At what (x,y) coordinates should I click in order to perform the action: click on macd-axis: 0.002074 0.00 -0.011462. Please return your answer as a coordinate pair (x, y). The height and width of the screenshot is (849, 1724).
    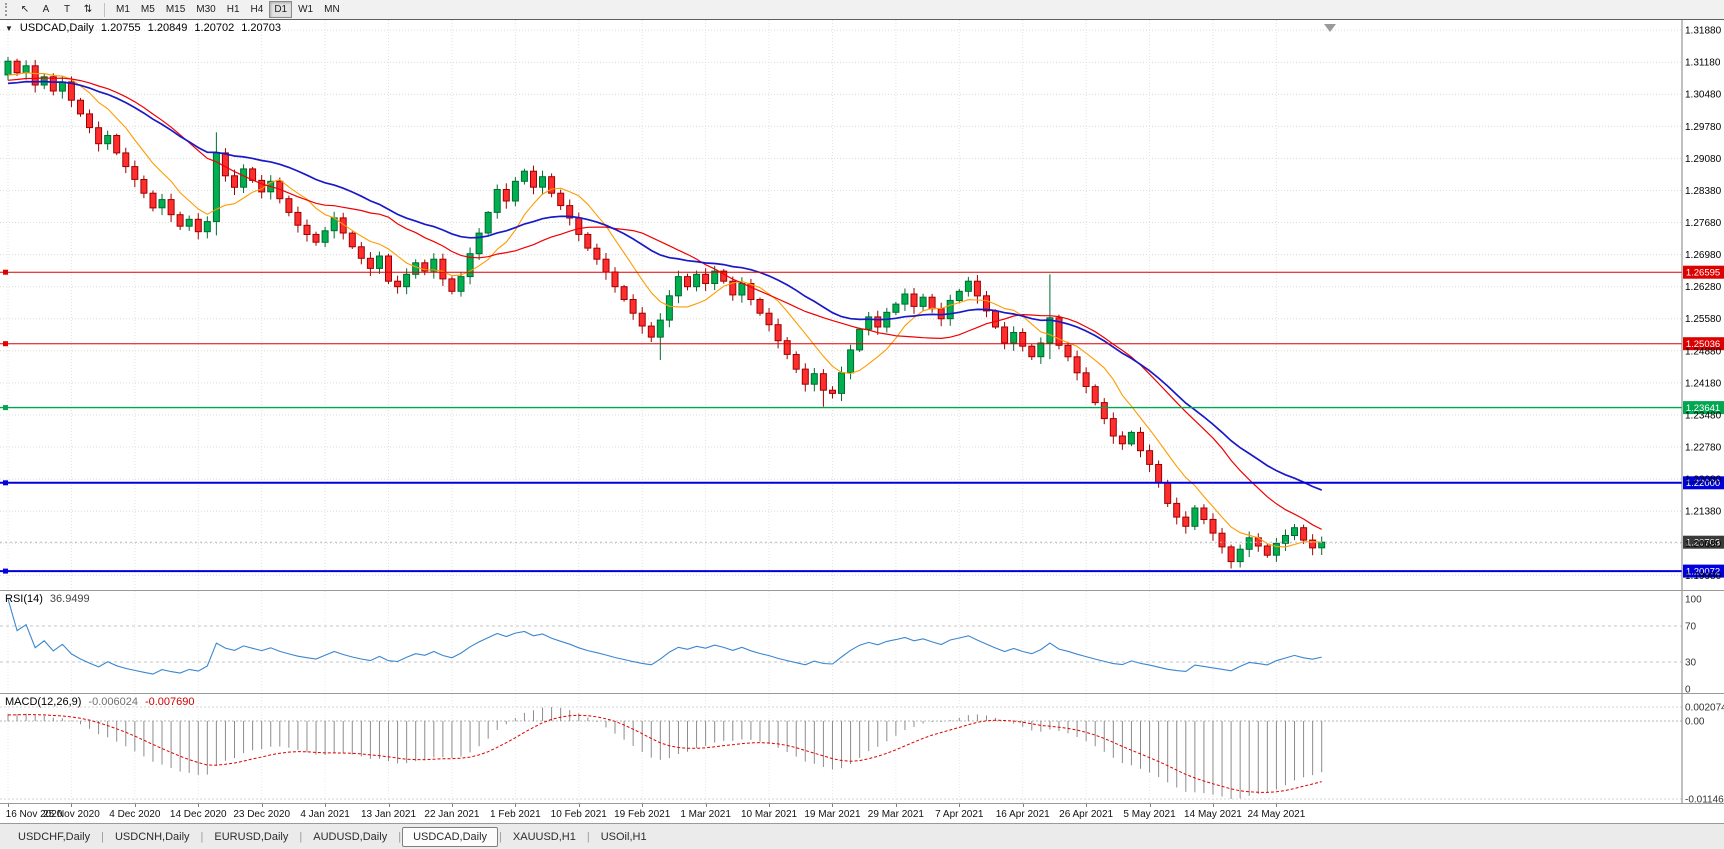
    Looking at the image, I should click on (1702, 749).